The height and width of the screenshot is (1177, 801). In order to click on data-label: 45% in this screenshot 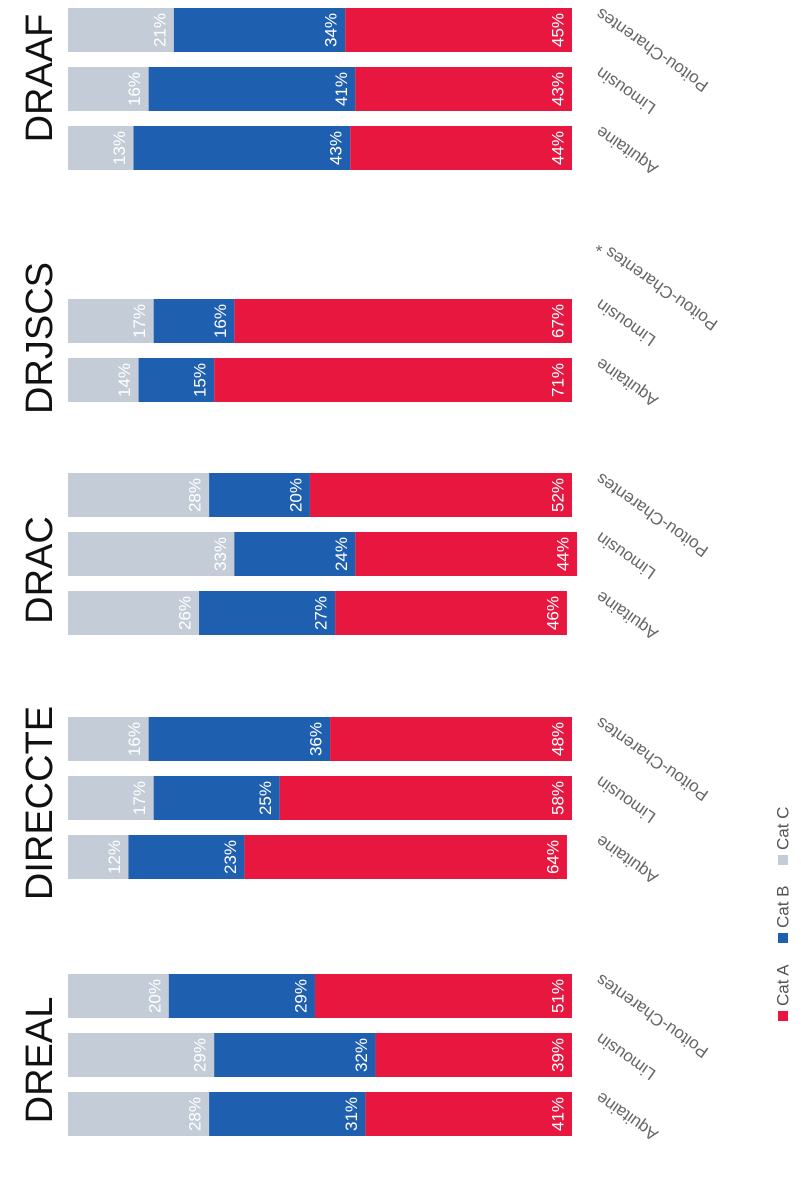, I will do `click(558, 30)`.